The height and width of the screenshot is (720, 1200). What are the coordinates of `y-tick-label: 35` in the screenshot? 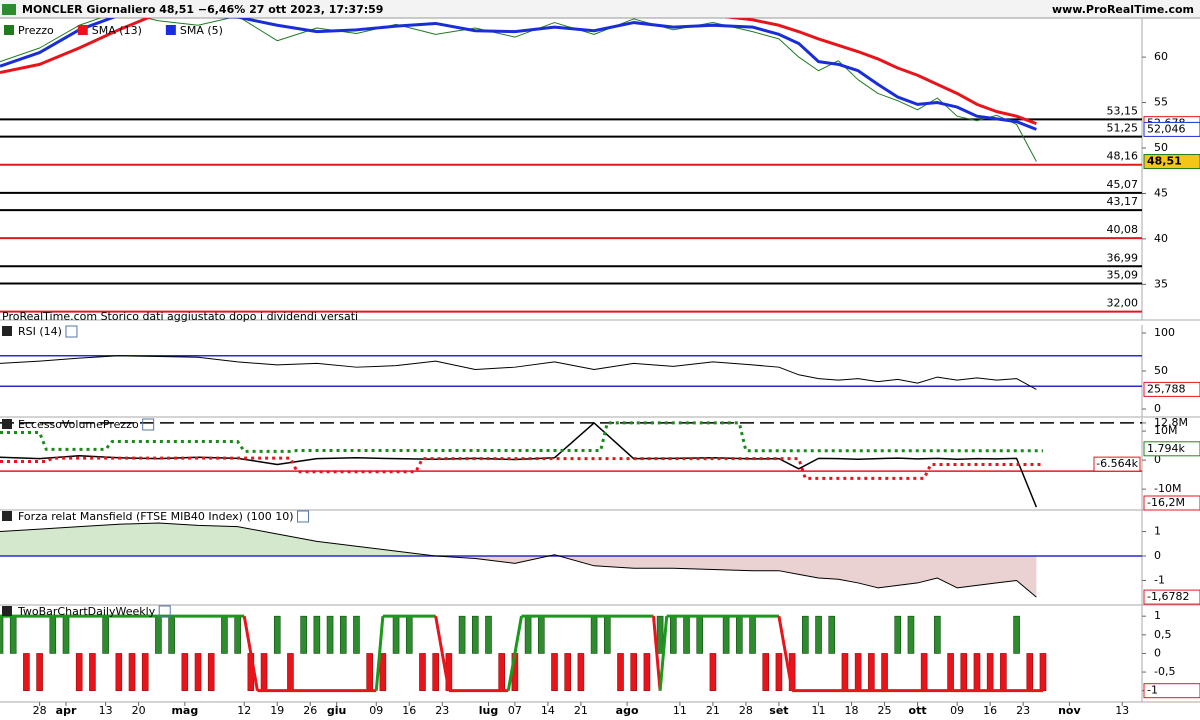 It's located at (1161, 283).